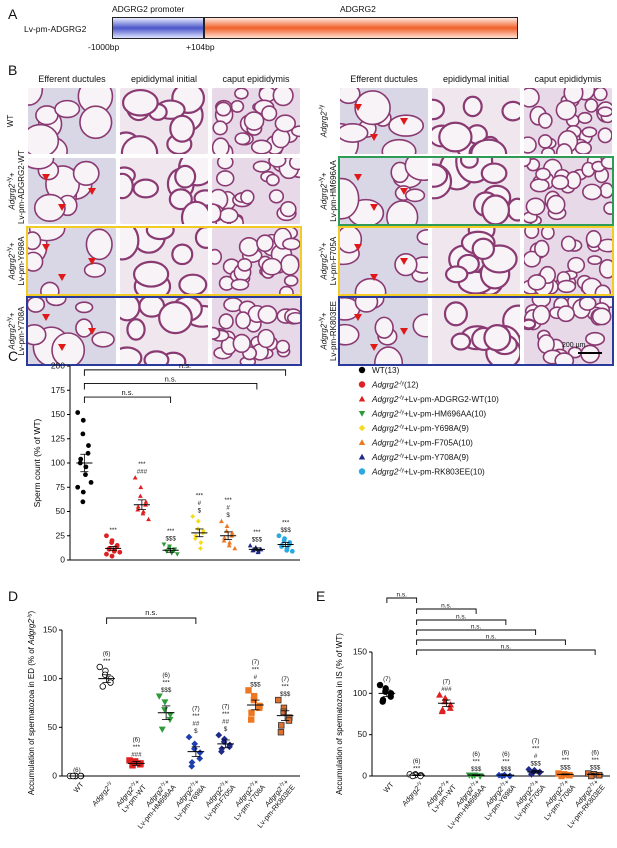 Image resolution: width=617 pixels, height=848 pixels. Describe the element at coordinates (395, 385) in the screenshot. I see `legend-label: Adgrg2-/y(12)` at that location.